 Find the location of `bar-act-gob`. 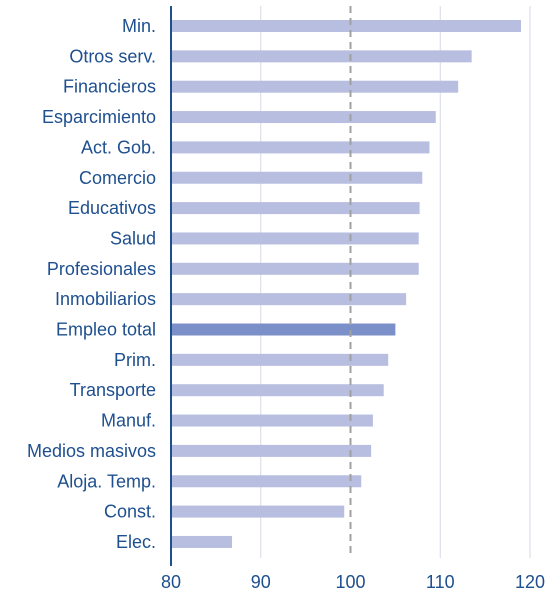

bar-act-gob is located at coordinates (301, 147).